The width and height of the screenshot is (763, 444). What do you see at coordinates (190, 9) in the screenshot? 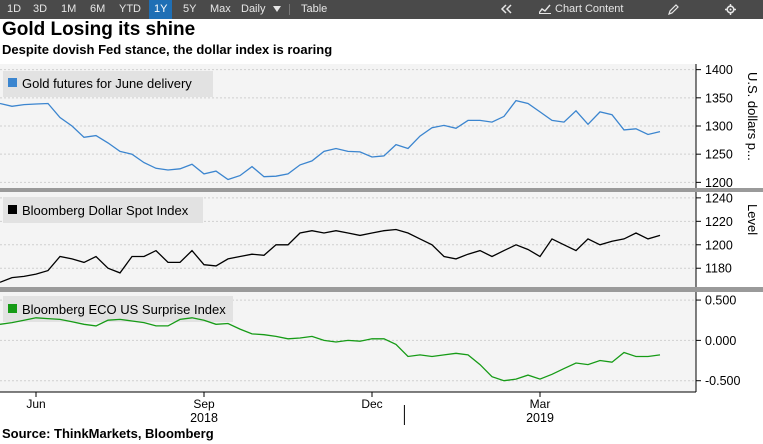
I see `range-5y-button: 5Y` at bounding box center [190, 9].